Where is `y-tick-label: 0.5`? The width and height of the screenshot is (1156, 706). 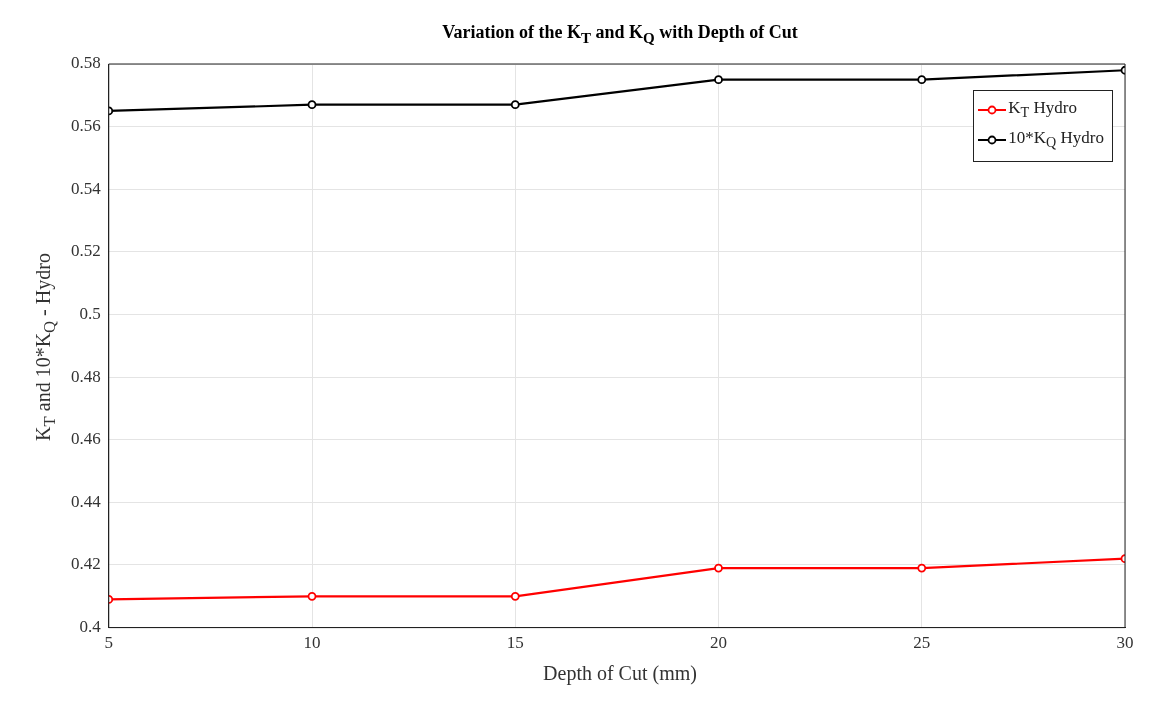 y-tick-label: 0.5 is located at coordinates (90, 313).